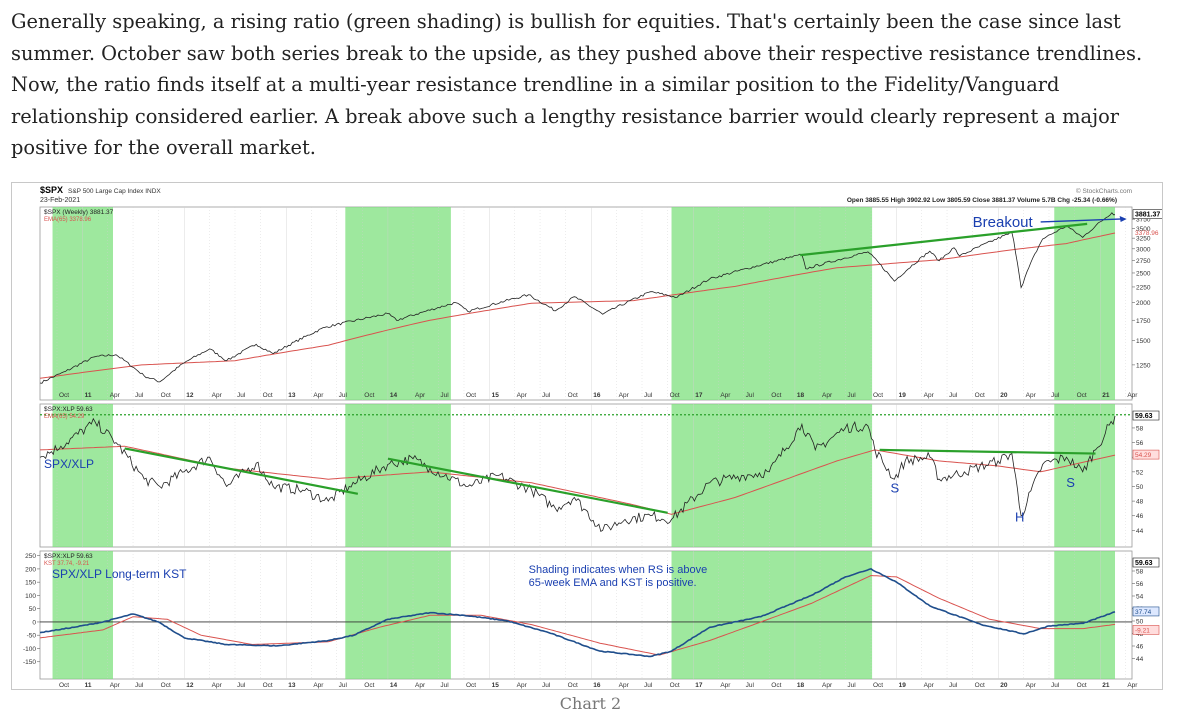 The image size is (1181, 720). What do you see at coordinates (613, 583) in the screenshot?
I see `shading-note-line-2: 65-week EMA and KST is positive.` at bounding box center [613, 583].